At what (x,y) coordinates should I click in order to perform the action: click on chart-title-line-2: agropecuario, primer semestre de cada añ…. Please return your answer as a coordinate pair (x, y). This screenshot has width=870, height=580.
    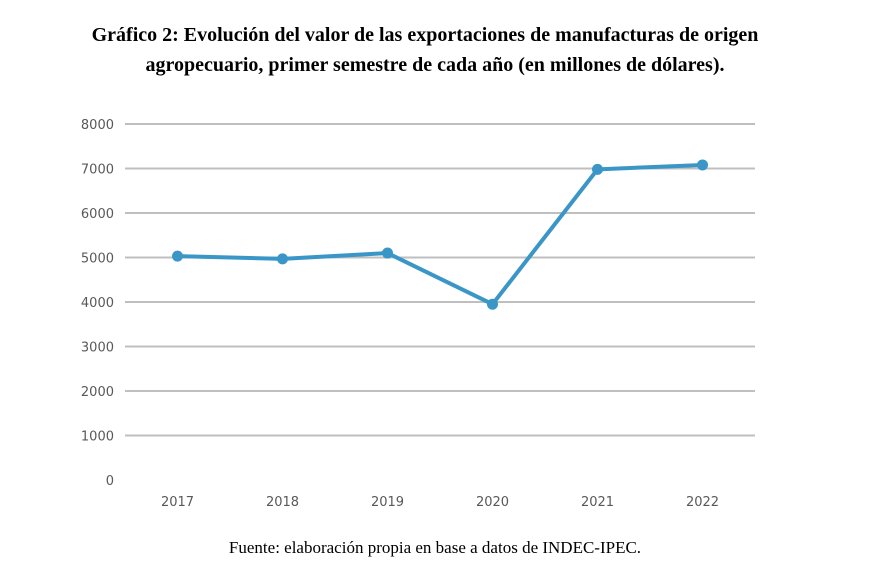
    Looking at the image, I should click on (435, 65).